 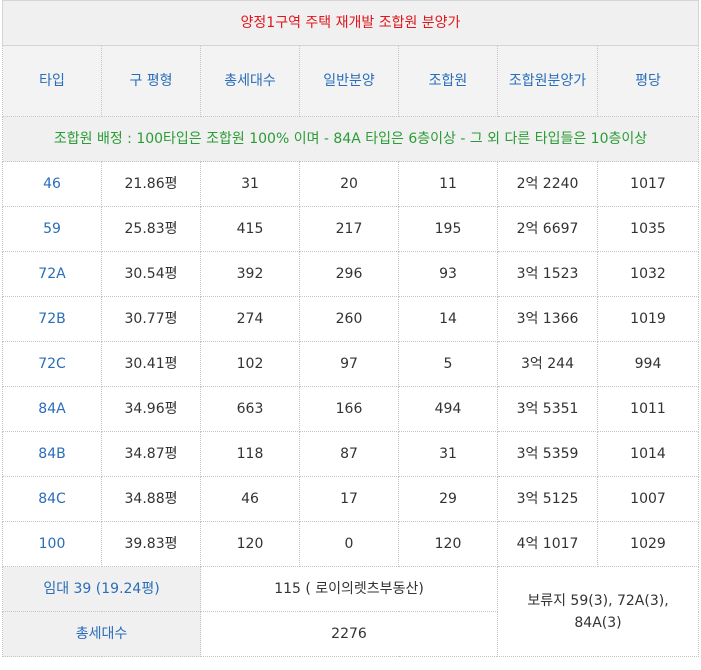 What do you see at coordinates (448, 499) in the screenshot?
I see `cell-members: 29` at bounding box center [448, 499].